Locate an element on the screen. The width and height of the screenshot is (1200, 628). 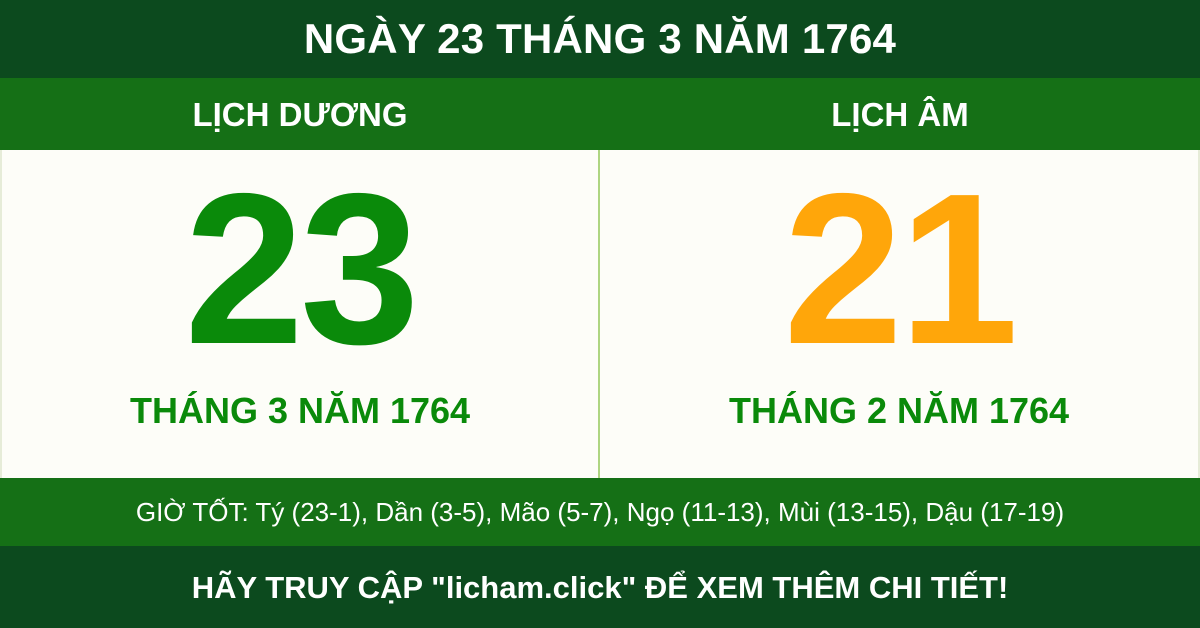
solar-month-year-label: THÁNG 3 NĂM 1764 is located at coordinates (300, 410).